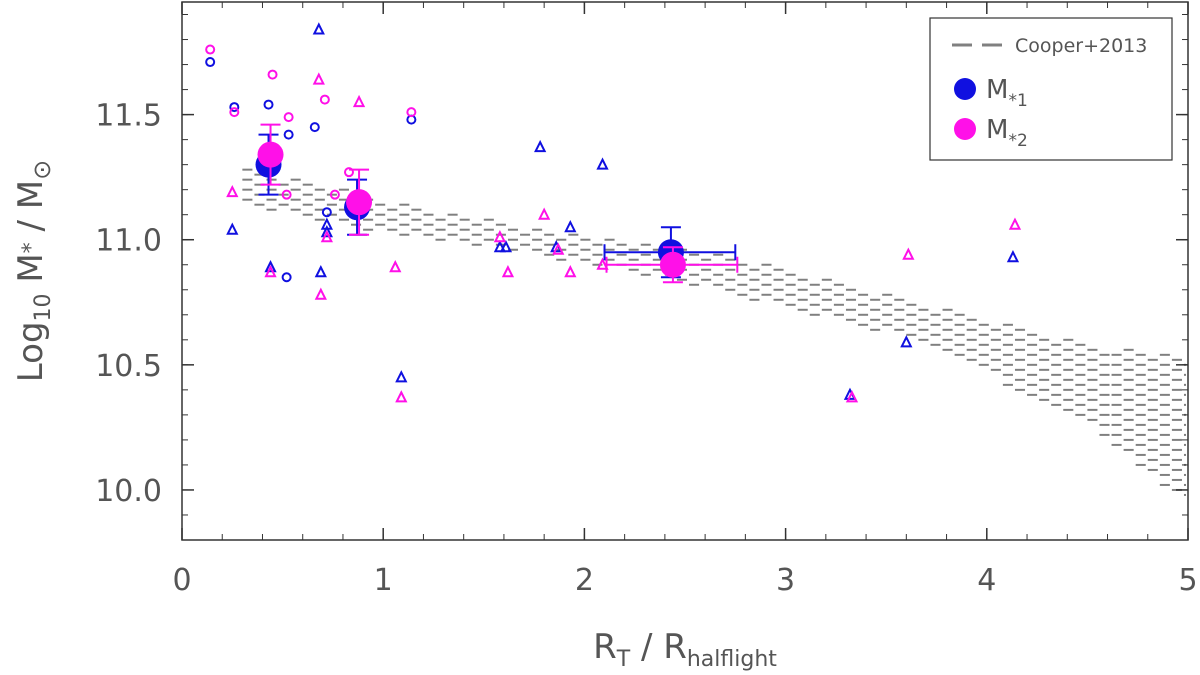 The image size is (1200, 675). I want to click on x-tick-label: 2, so click(584, 580).